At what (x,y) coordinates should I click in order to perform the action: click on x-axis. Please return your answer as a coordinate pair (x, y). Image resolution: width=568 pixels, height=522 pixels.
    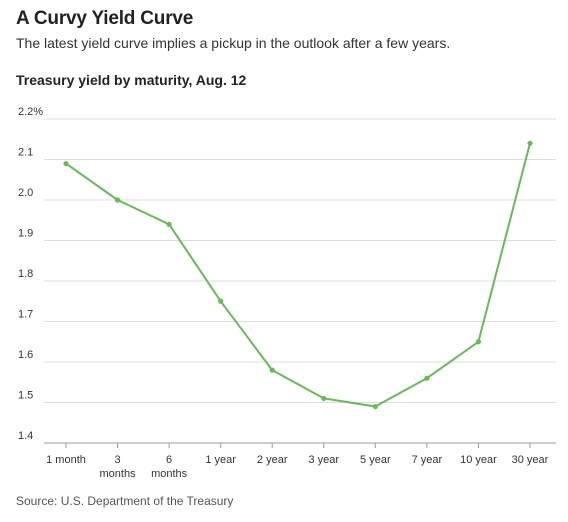
    Looking at the image, I should click on (300, 445).